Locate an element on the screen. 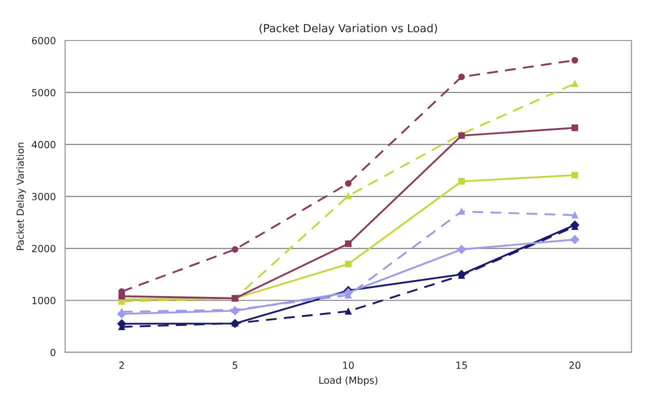 The height and width of the screenshot is (405, 651). x-tick-label: 2 is located at coordinates (121, 365).